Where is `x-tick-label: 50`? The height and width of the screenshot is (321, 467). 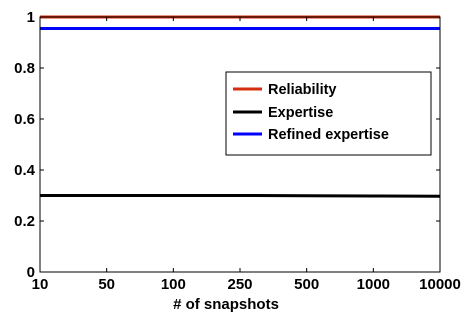
x-tick-label: 50 is located at coordinates (106, 284).